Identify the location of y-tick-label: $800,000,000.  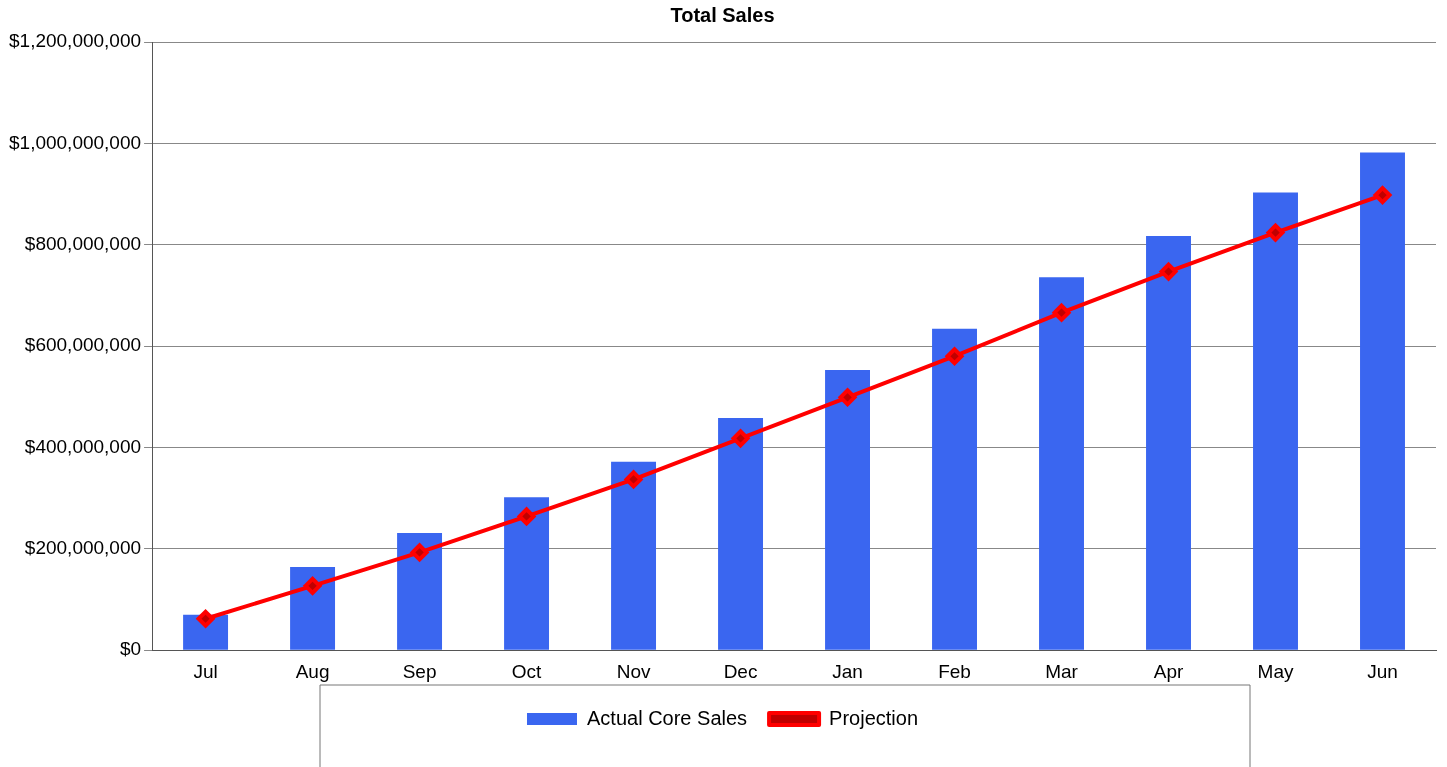
(83, 243).